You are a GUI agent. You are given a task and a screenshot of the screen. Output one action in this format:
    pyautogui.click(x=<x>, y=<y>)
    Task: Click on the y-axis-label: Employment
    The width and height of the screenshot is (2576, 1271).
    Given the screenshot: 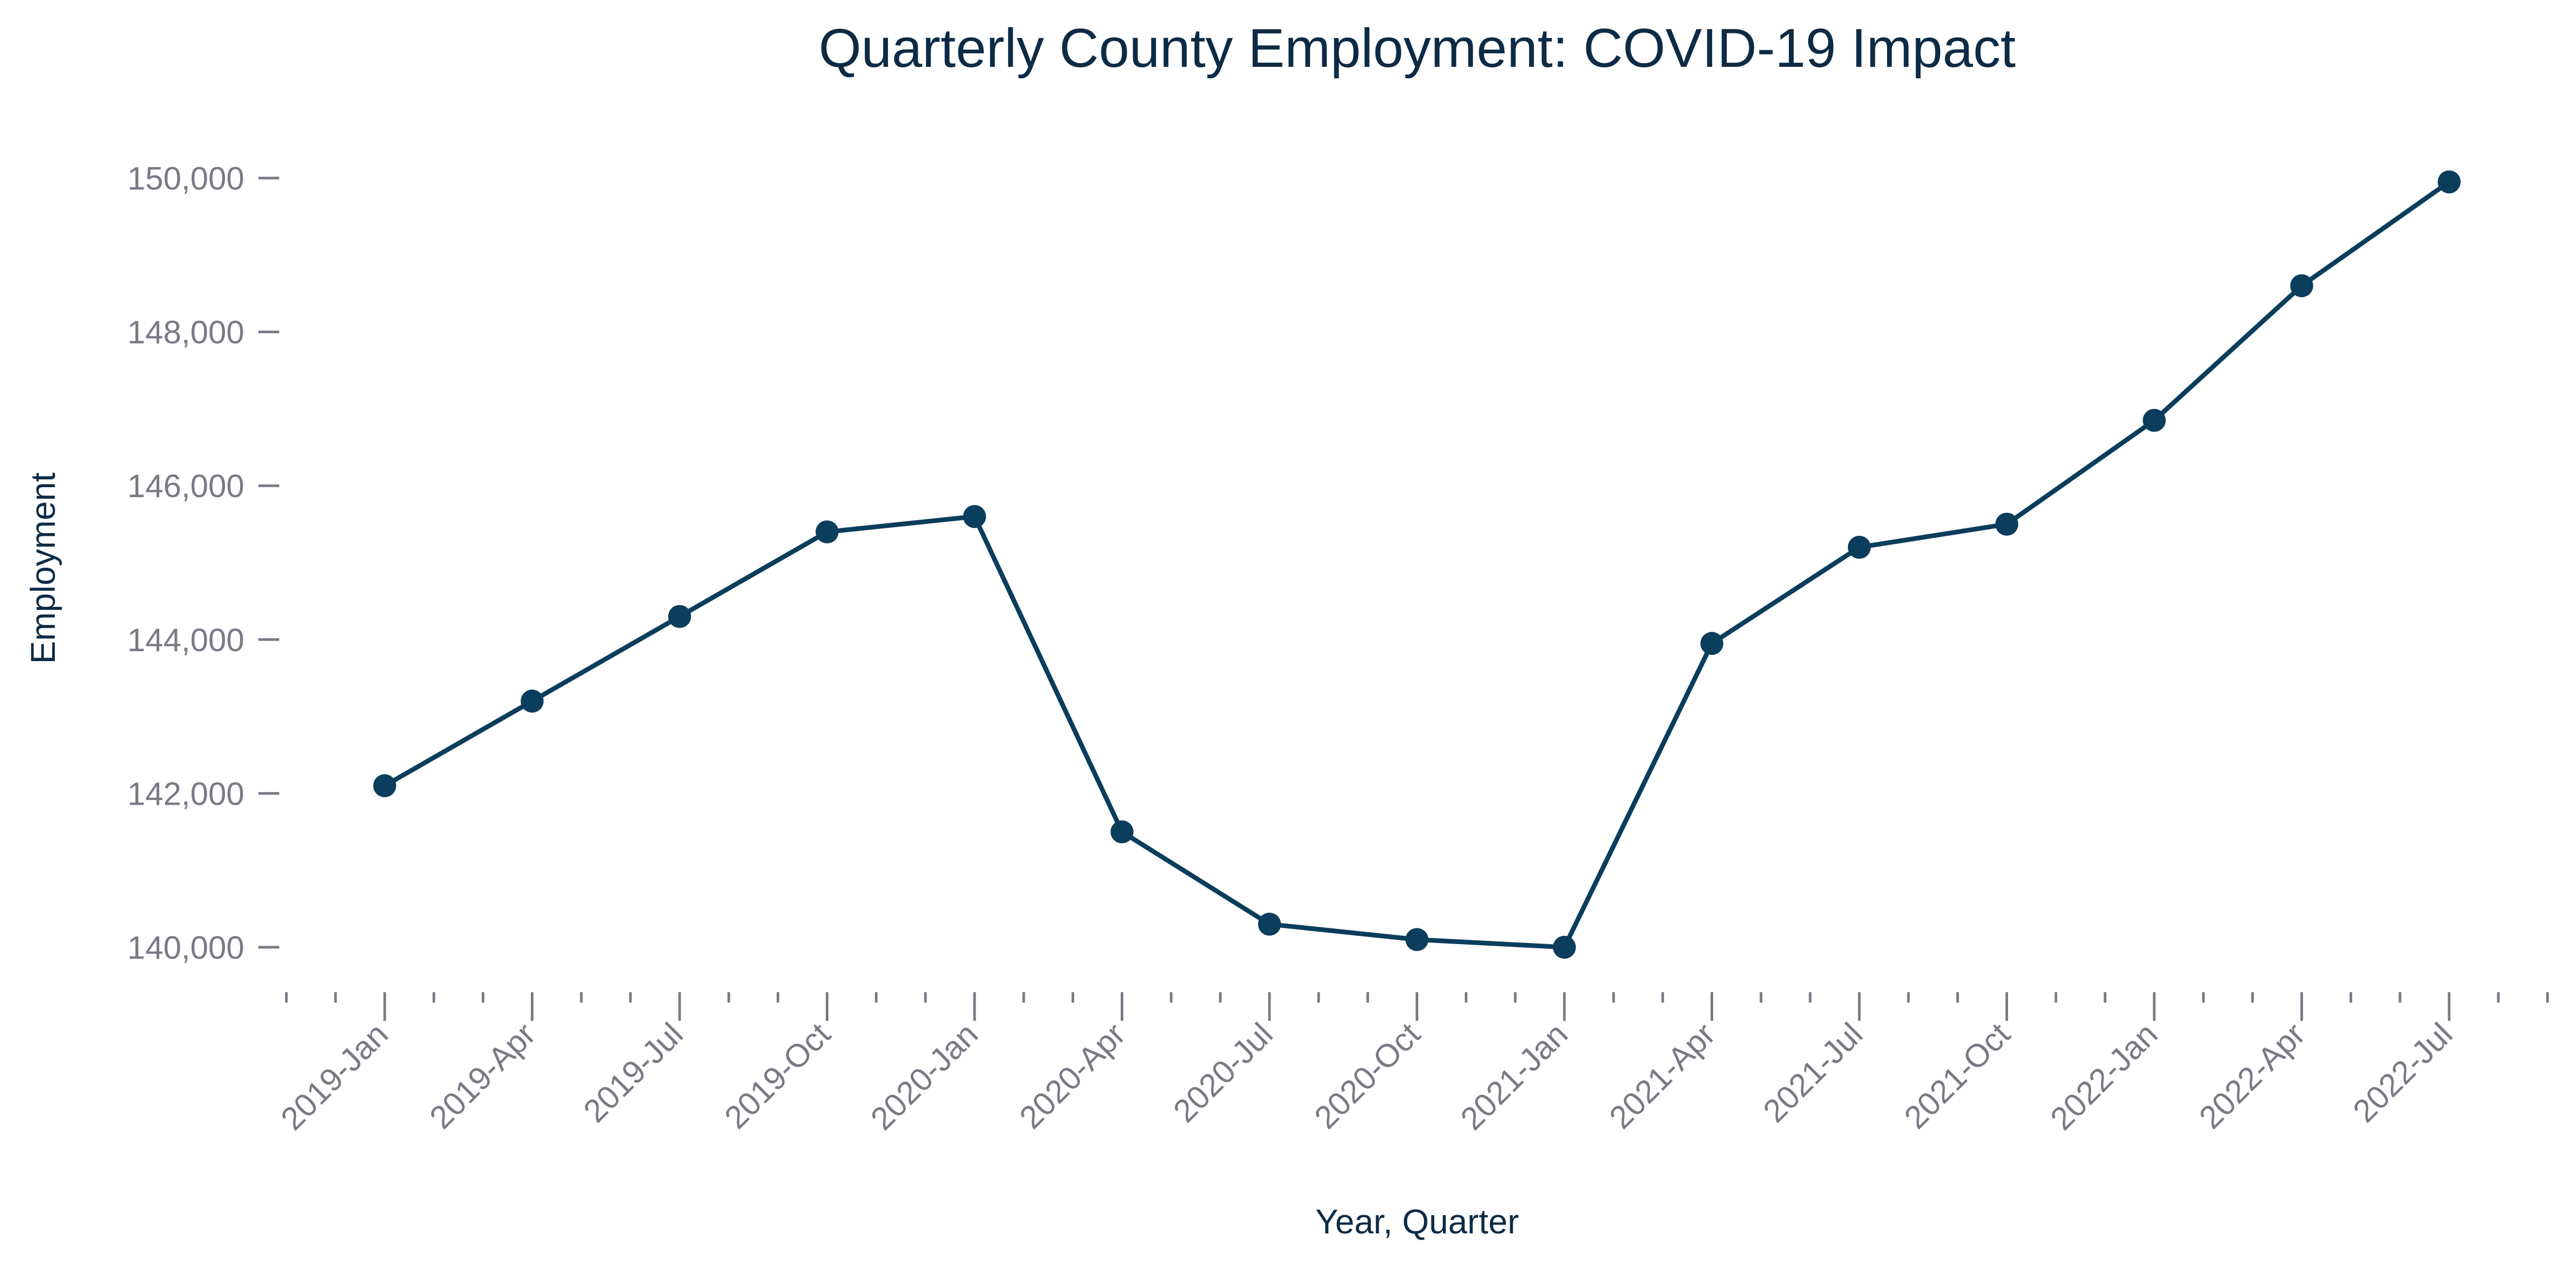 What is the action you would take?
    pyautogui.click(x=42, y=568)
    